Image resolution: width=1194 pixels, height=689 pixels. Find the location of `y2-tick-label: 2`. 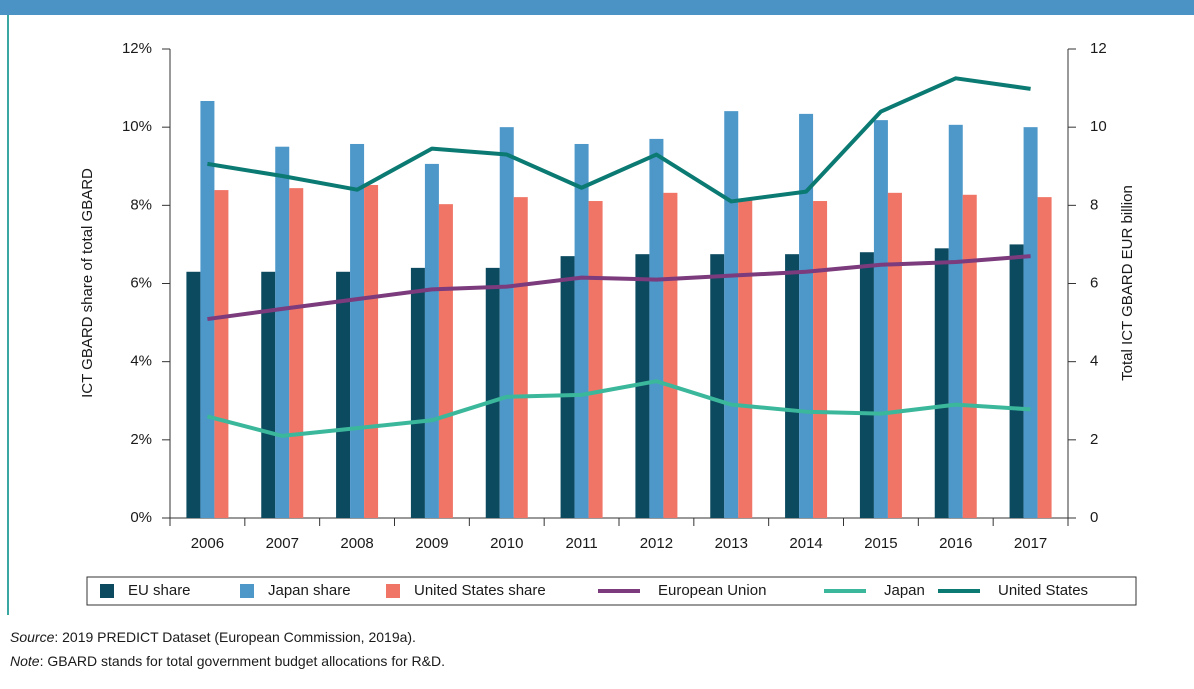

y2-tick-label: 2 is located at coordinates (1094, 439).